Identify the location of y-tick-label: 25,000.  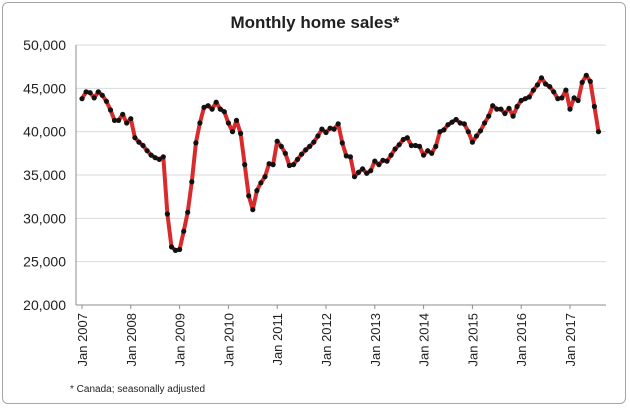
(44, 262).